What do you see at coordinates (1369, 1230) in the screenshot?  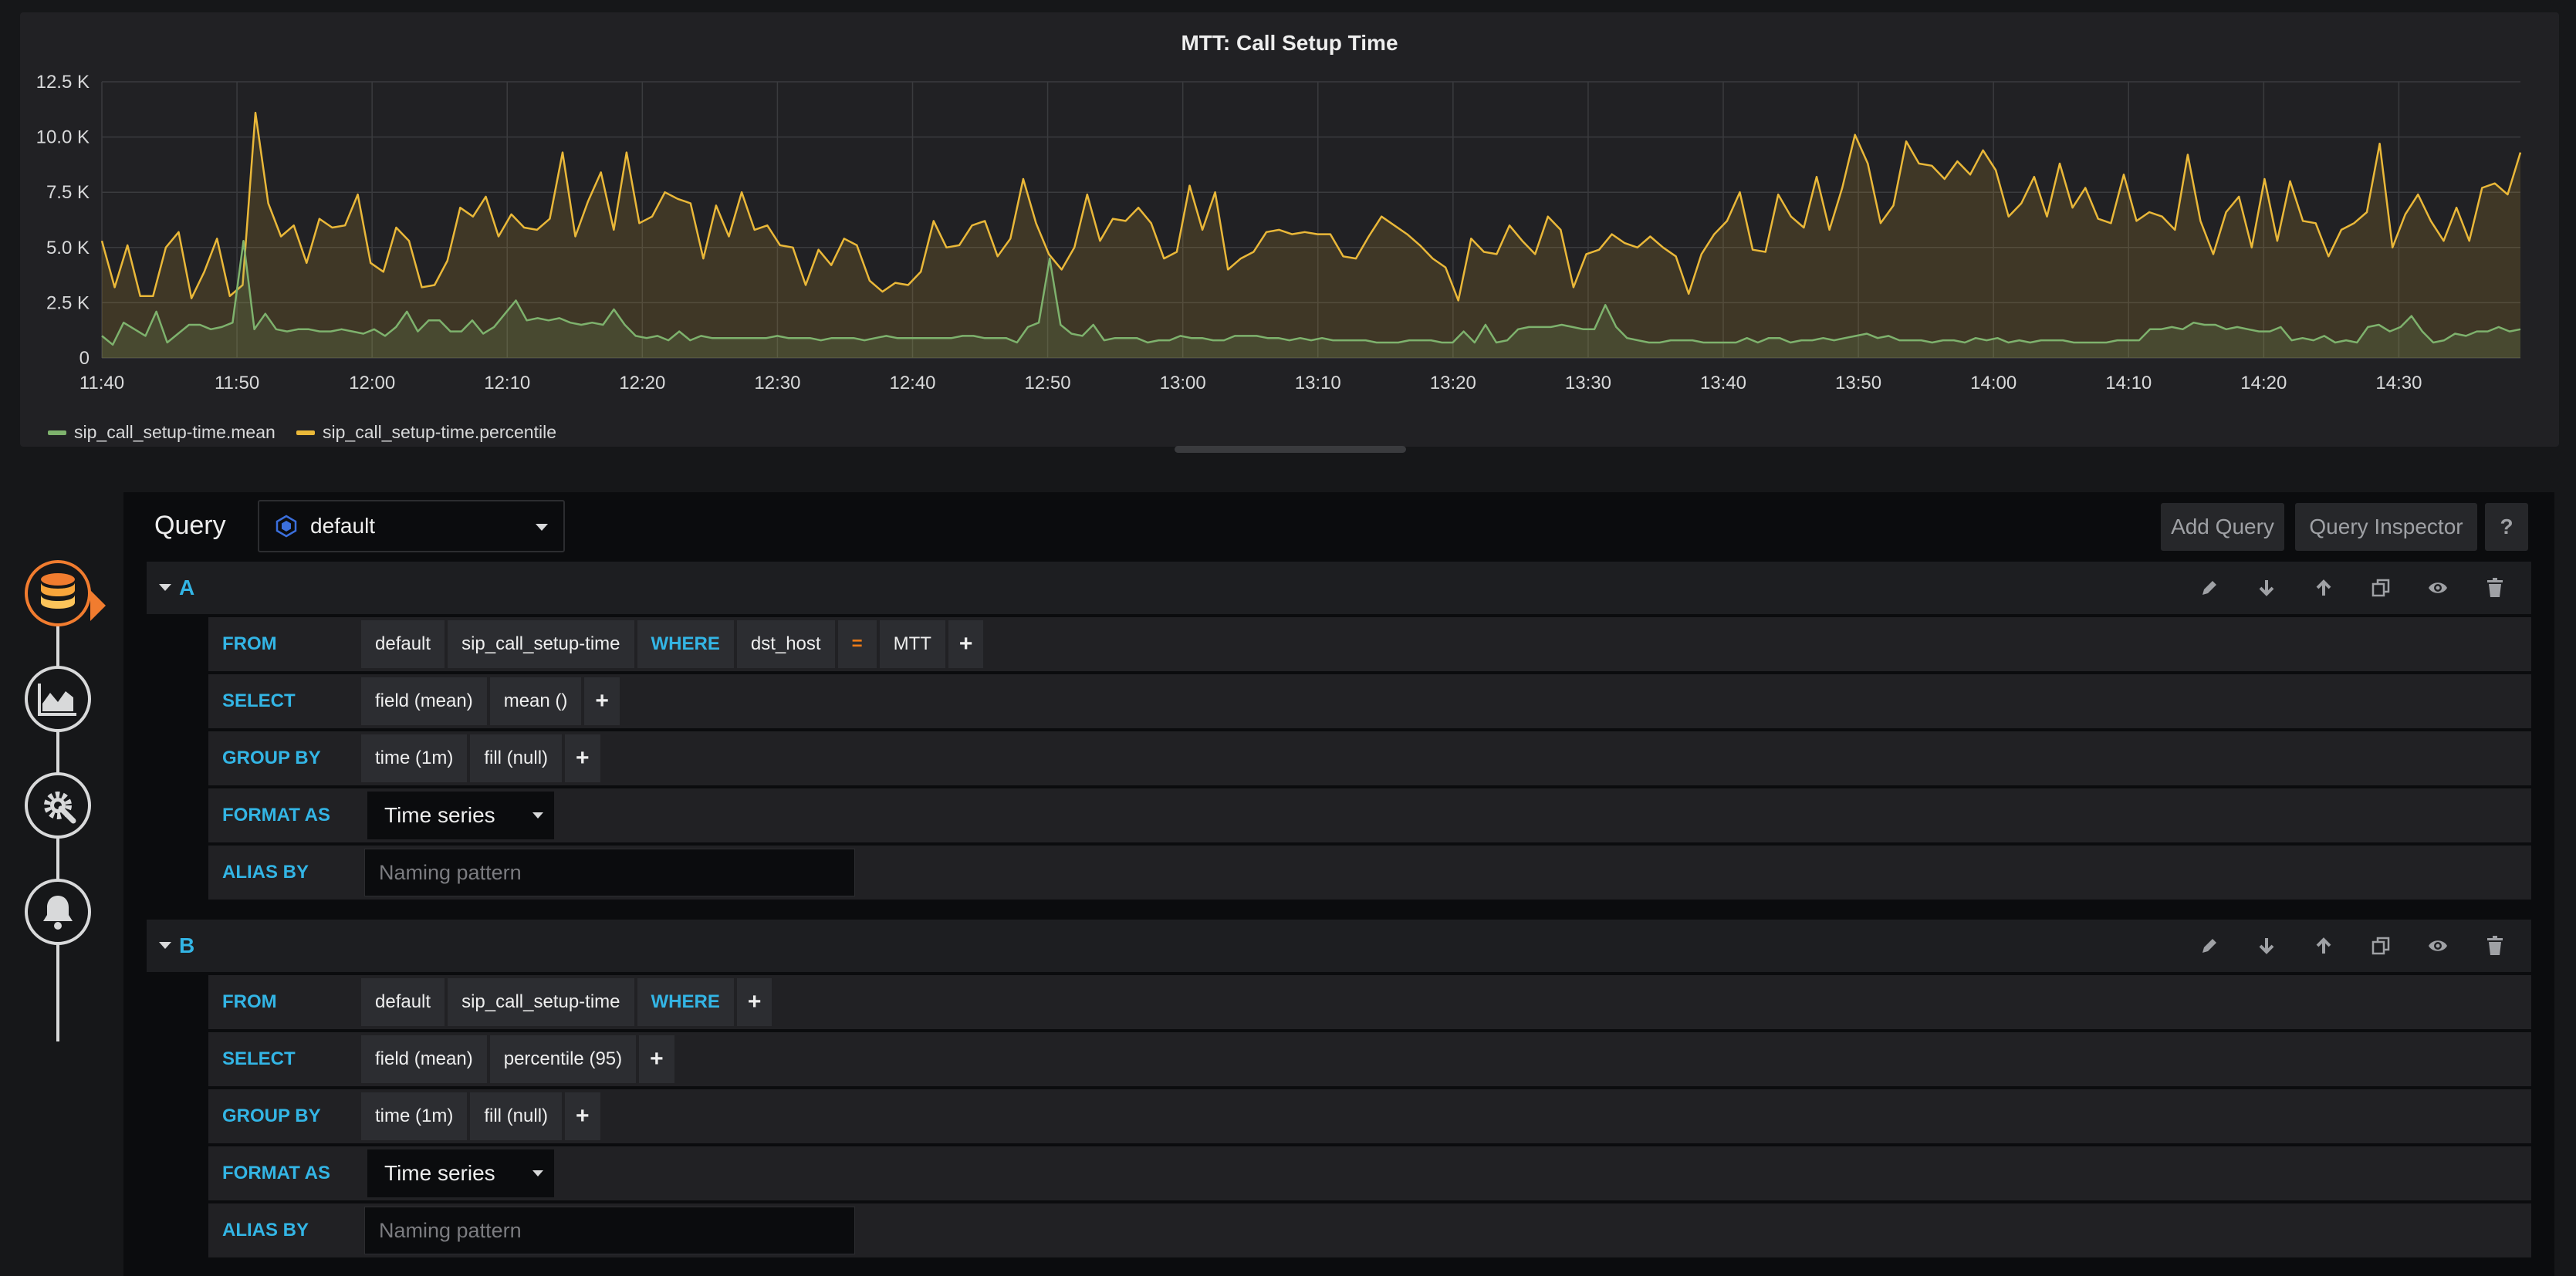 I see `query-b-alias-row: ALIAS BY` at bounding box center [1369, 1230].